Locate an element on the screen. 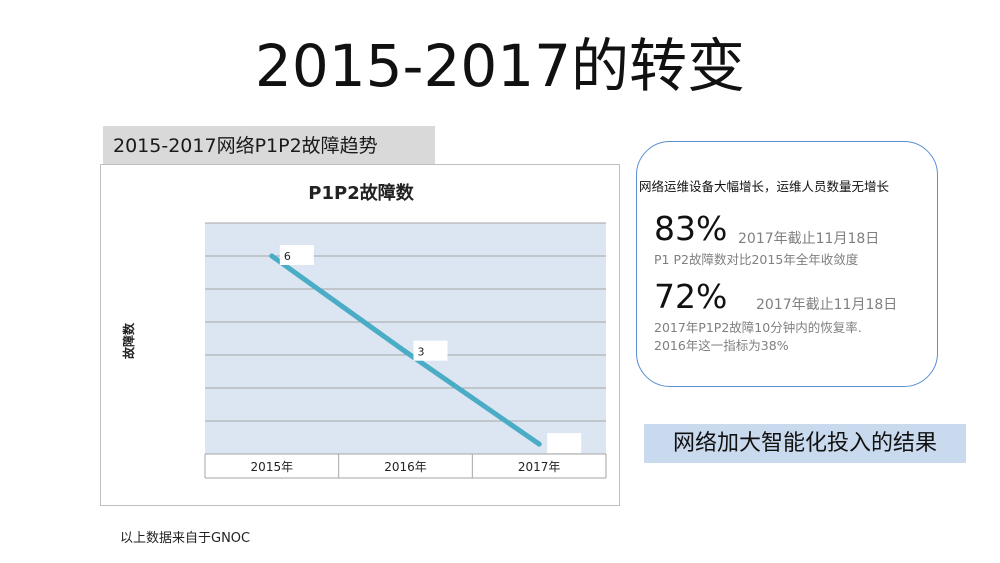  stat1-value: 83% is located at coordinates (691, 228).